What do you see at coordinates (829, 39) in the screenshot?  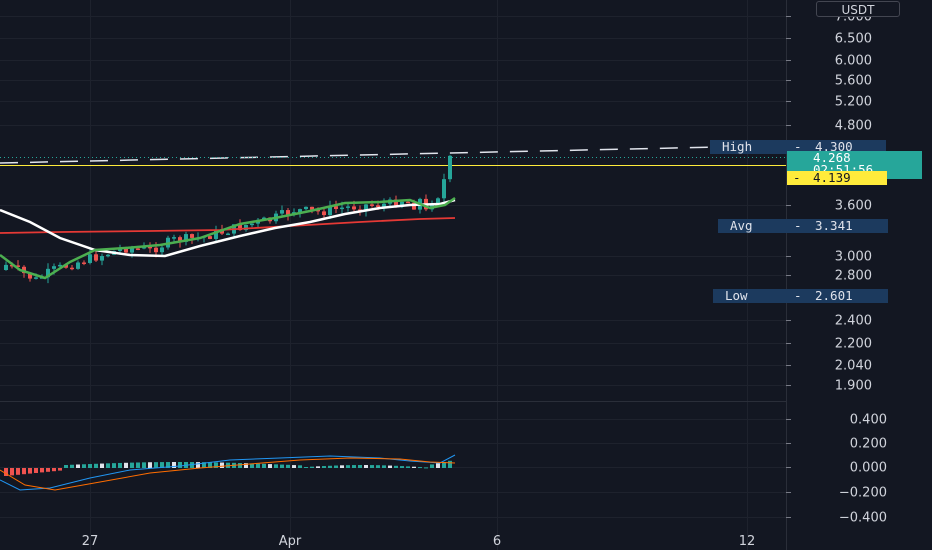 I see `price-tick: 6.500` at bounding box center [829, 39].